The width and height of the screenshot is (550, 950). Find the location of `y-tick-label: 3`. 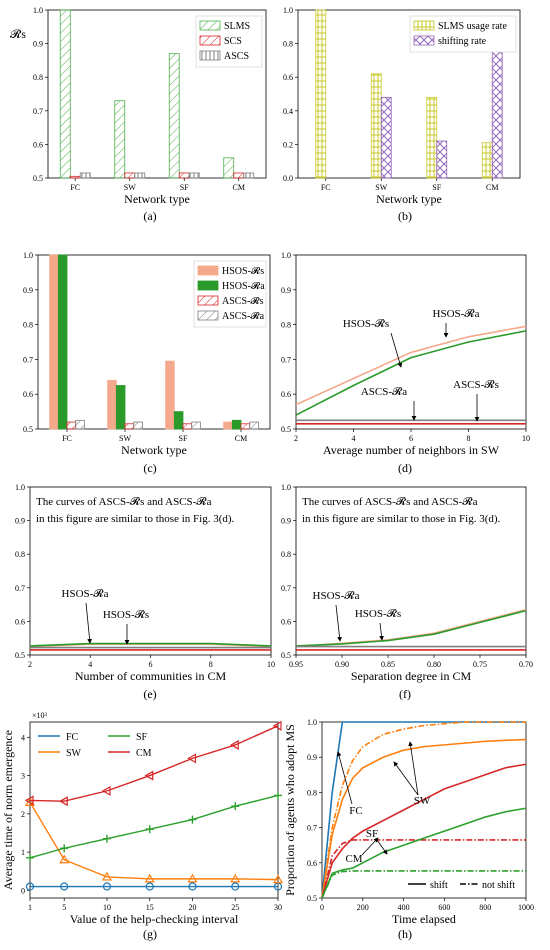

y-tick-label: 3 is located at coordinates (23, 776).